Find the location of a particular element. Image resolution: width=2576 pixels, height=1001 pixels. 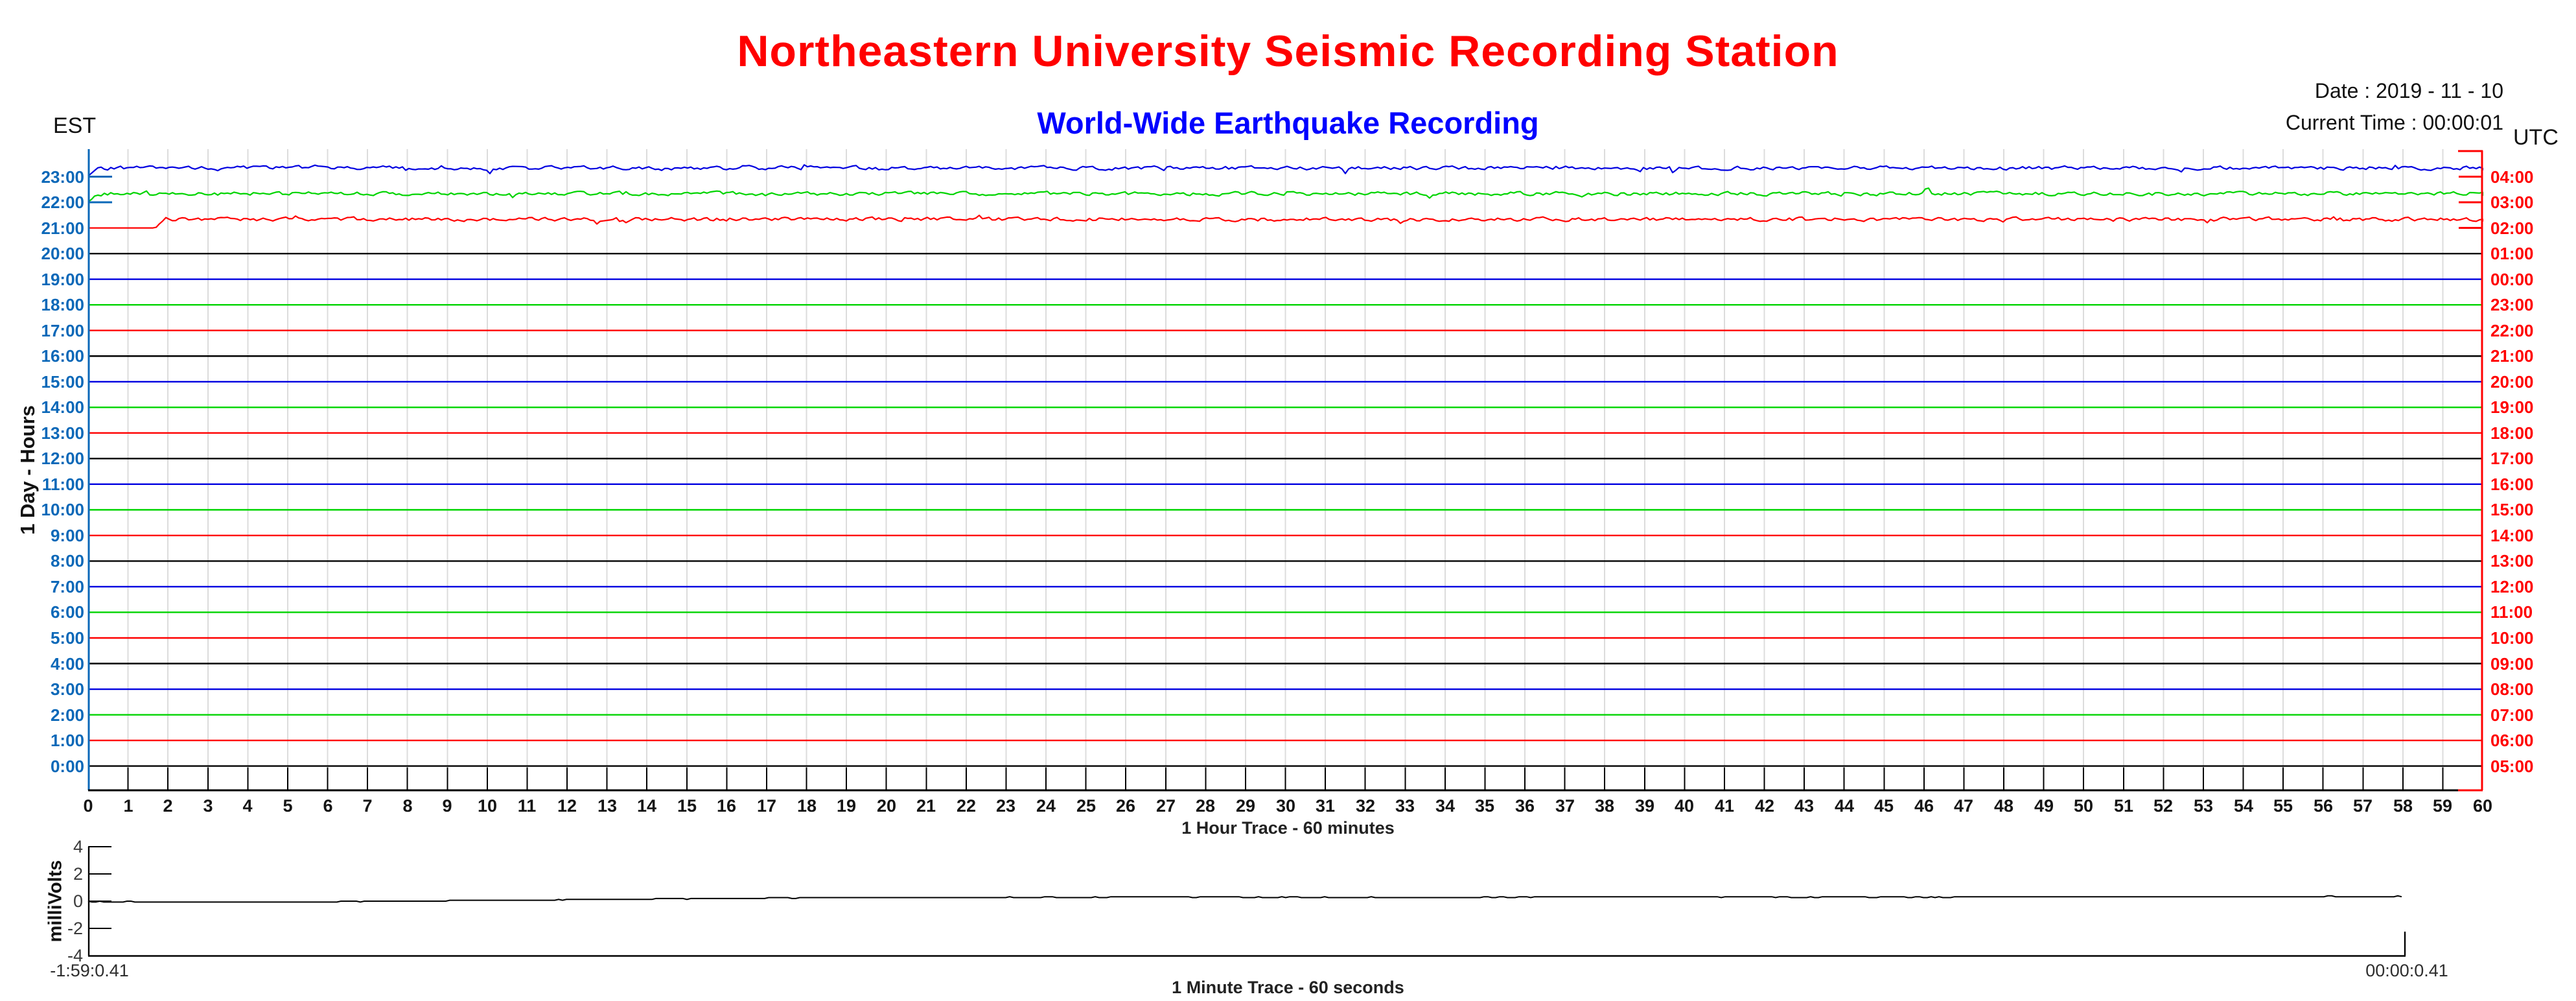

minute-number-label: 25 is located at coordinates (1087, 806).